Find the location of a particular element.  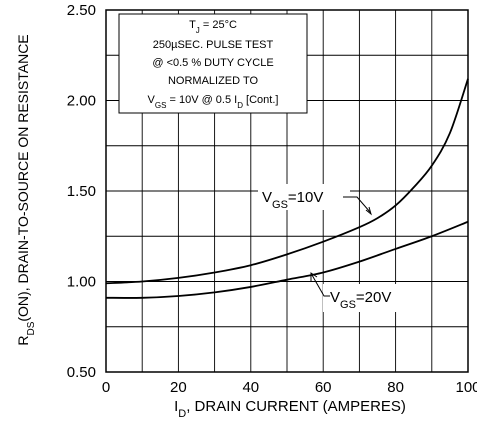

conditions-line-3: @ <0.5 % DUTY CYCLE is located at coordinates (212, 63).